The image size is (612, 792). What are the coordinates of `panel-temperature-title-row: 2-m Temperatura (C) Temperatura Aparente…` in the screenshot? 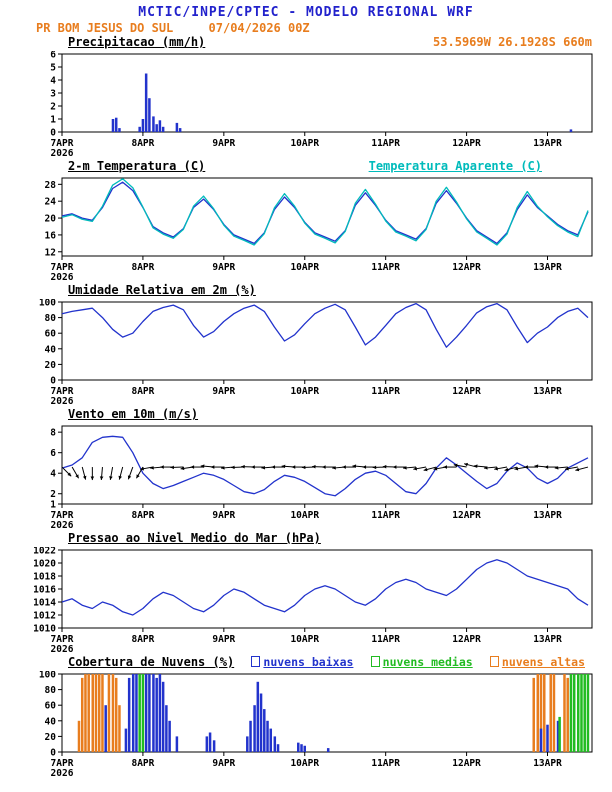 It's located at (306, 167).